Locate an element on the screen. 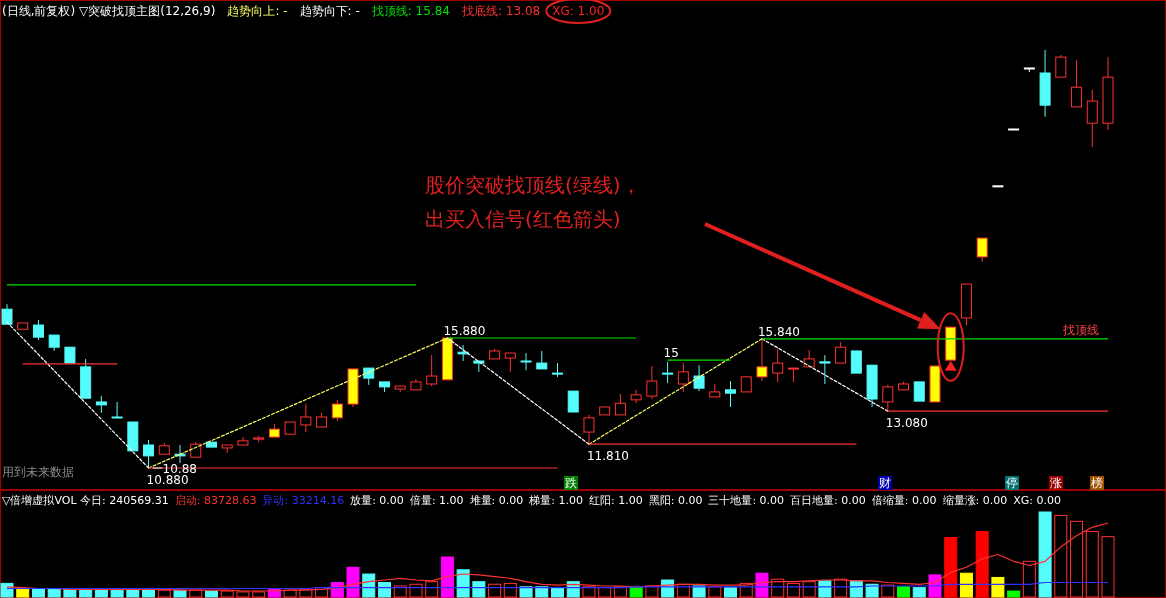 This screenshot has width=1166, height=598. text: 梯量: 1.00 is located at coordinates (555, 500).